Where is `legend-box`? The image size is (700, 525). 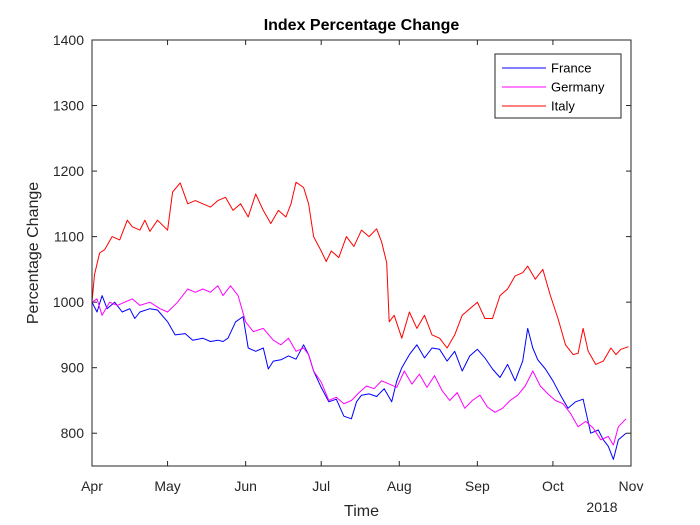
legend-box is located at coordinates (558, 86).